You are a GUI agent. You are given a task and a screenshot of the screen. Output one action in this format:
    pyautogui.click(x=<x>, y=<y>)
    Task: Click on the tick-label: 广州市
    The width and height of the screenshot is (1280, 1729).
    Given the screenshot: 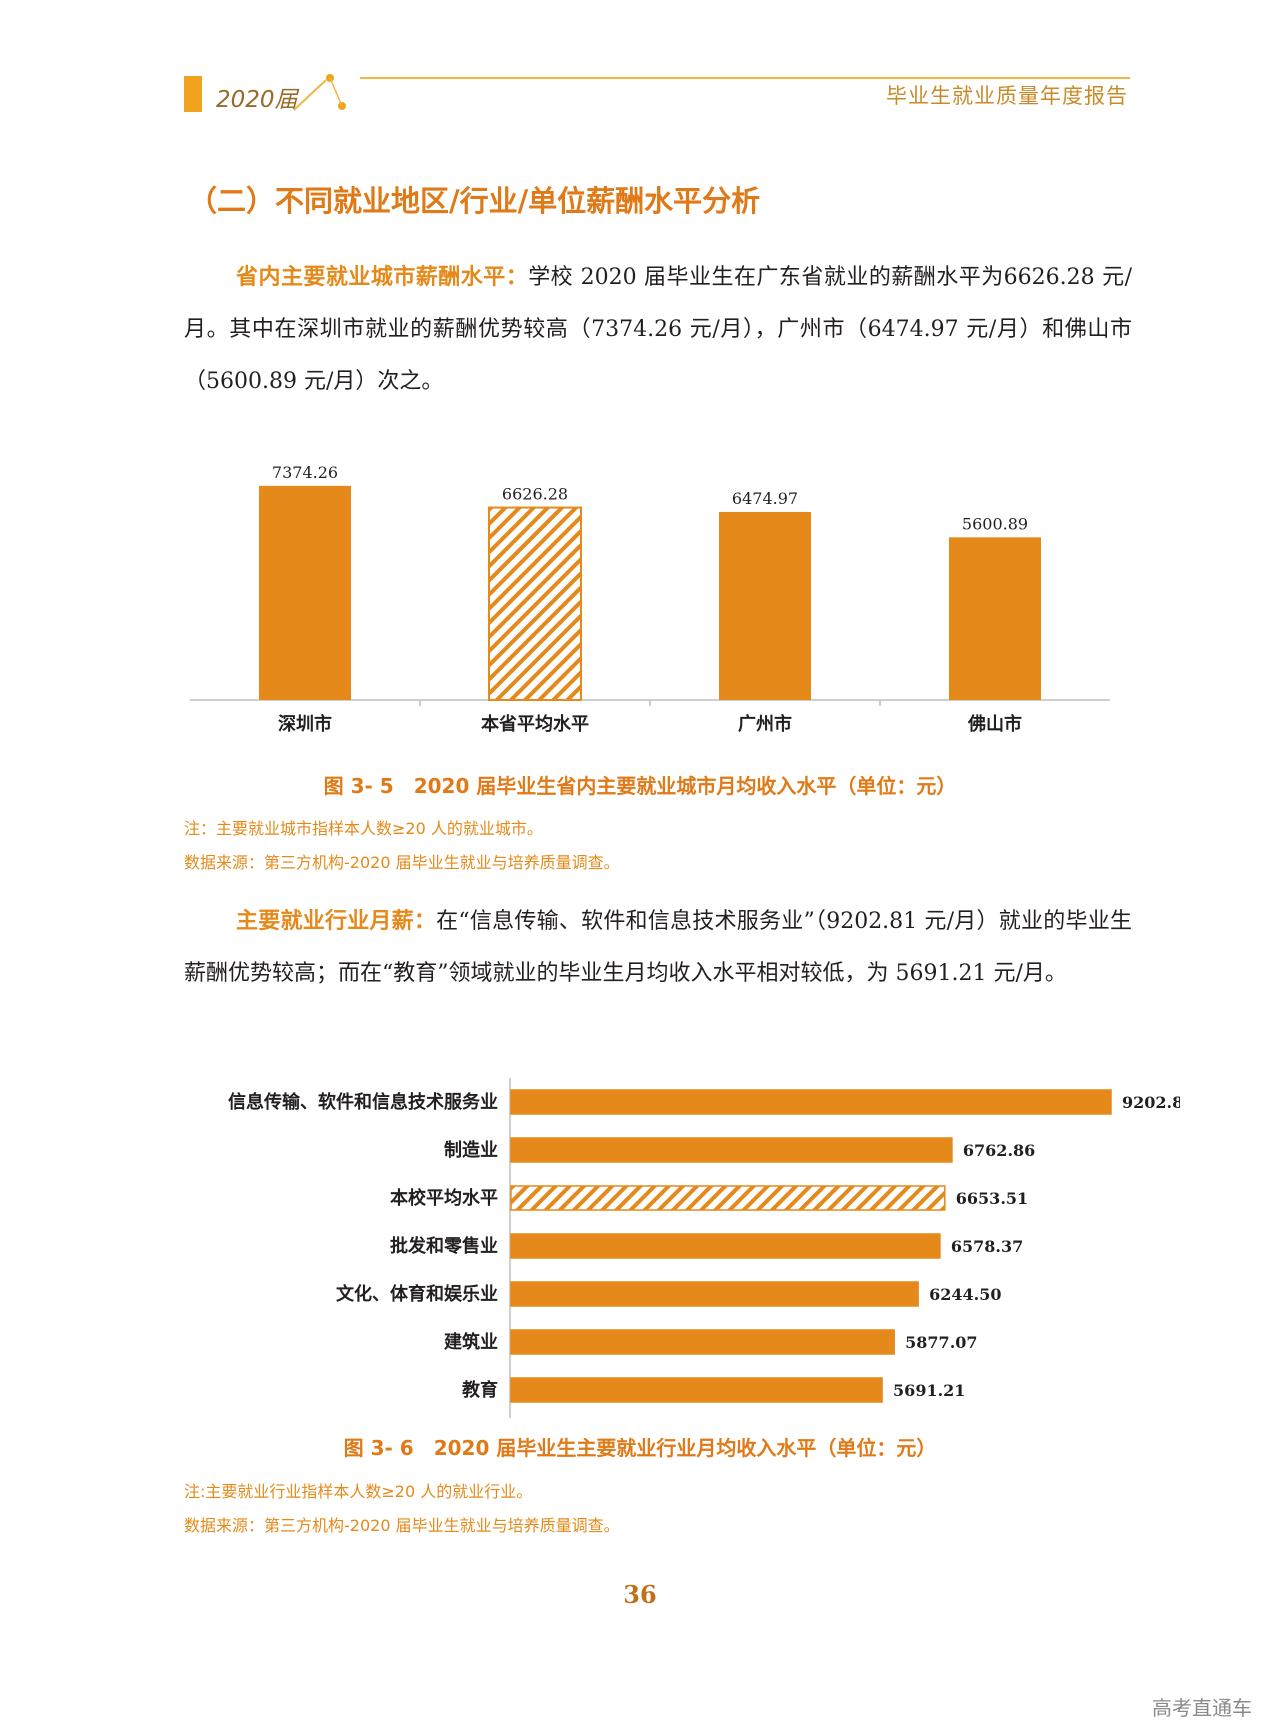 What is the action you would take?
    pyautogui.click(x=765, y=724)
    